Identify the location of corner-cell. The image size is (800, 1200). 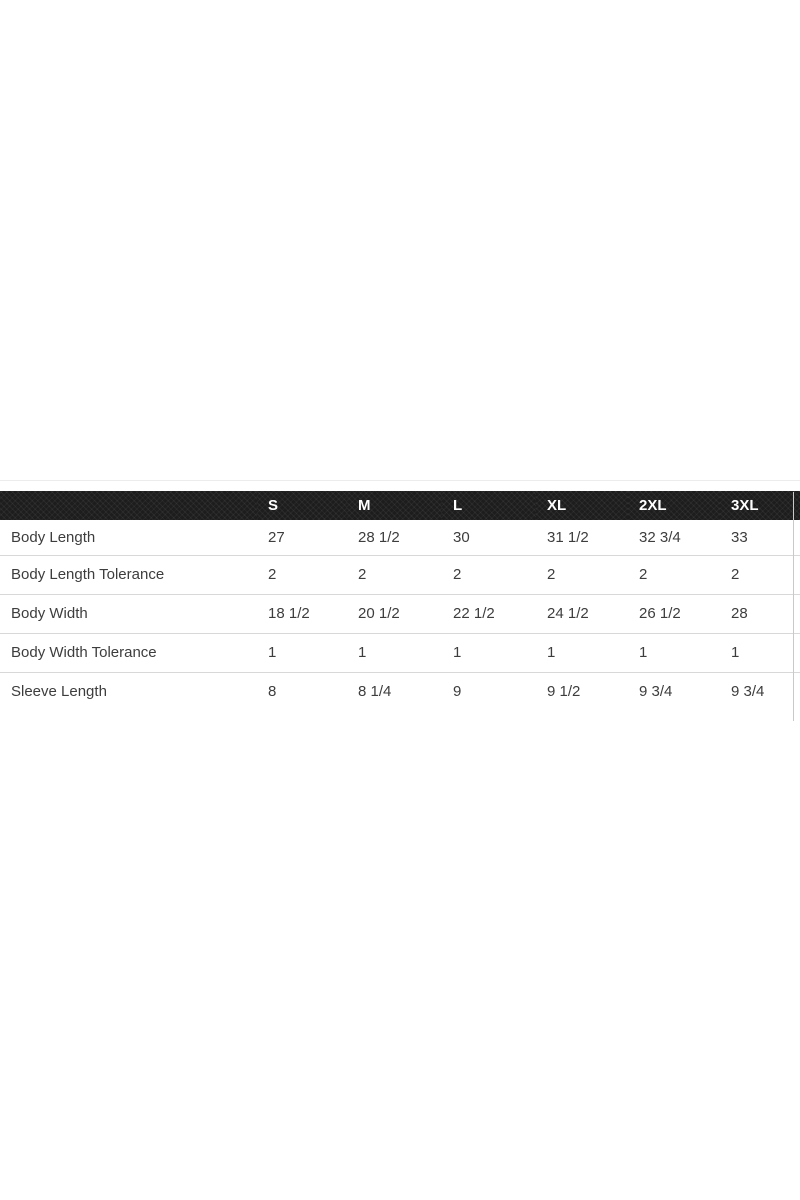
(128, 505).